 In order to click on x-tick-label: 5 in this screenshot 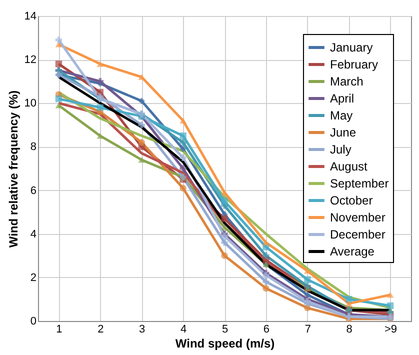, I will do `click(225, 330)`.